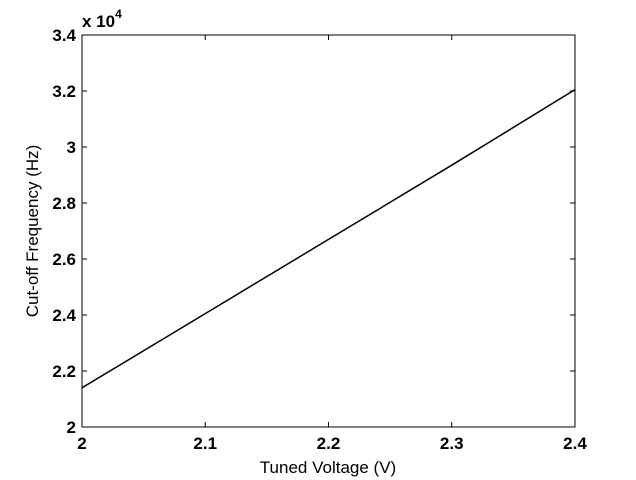  I want to click on y-multiplier: x 104, so click(102, 19).